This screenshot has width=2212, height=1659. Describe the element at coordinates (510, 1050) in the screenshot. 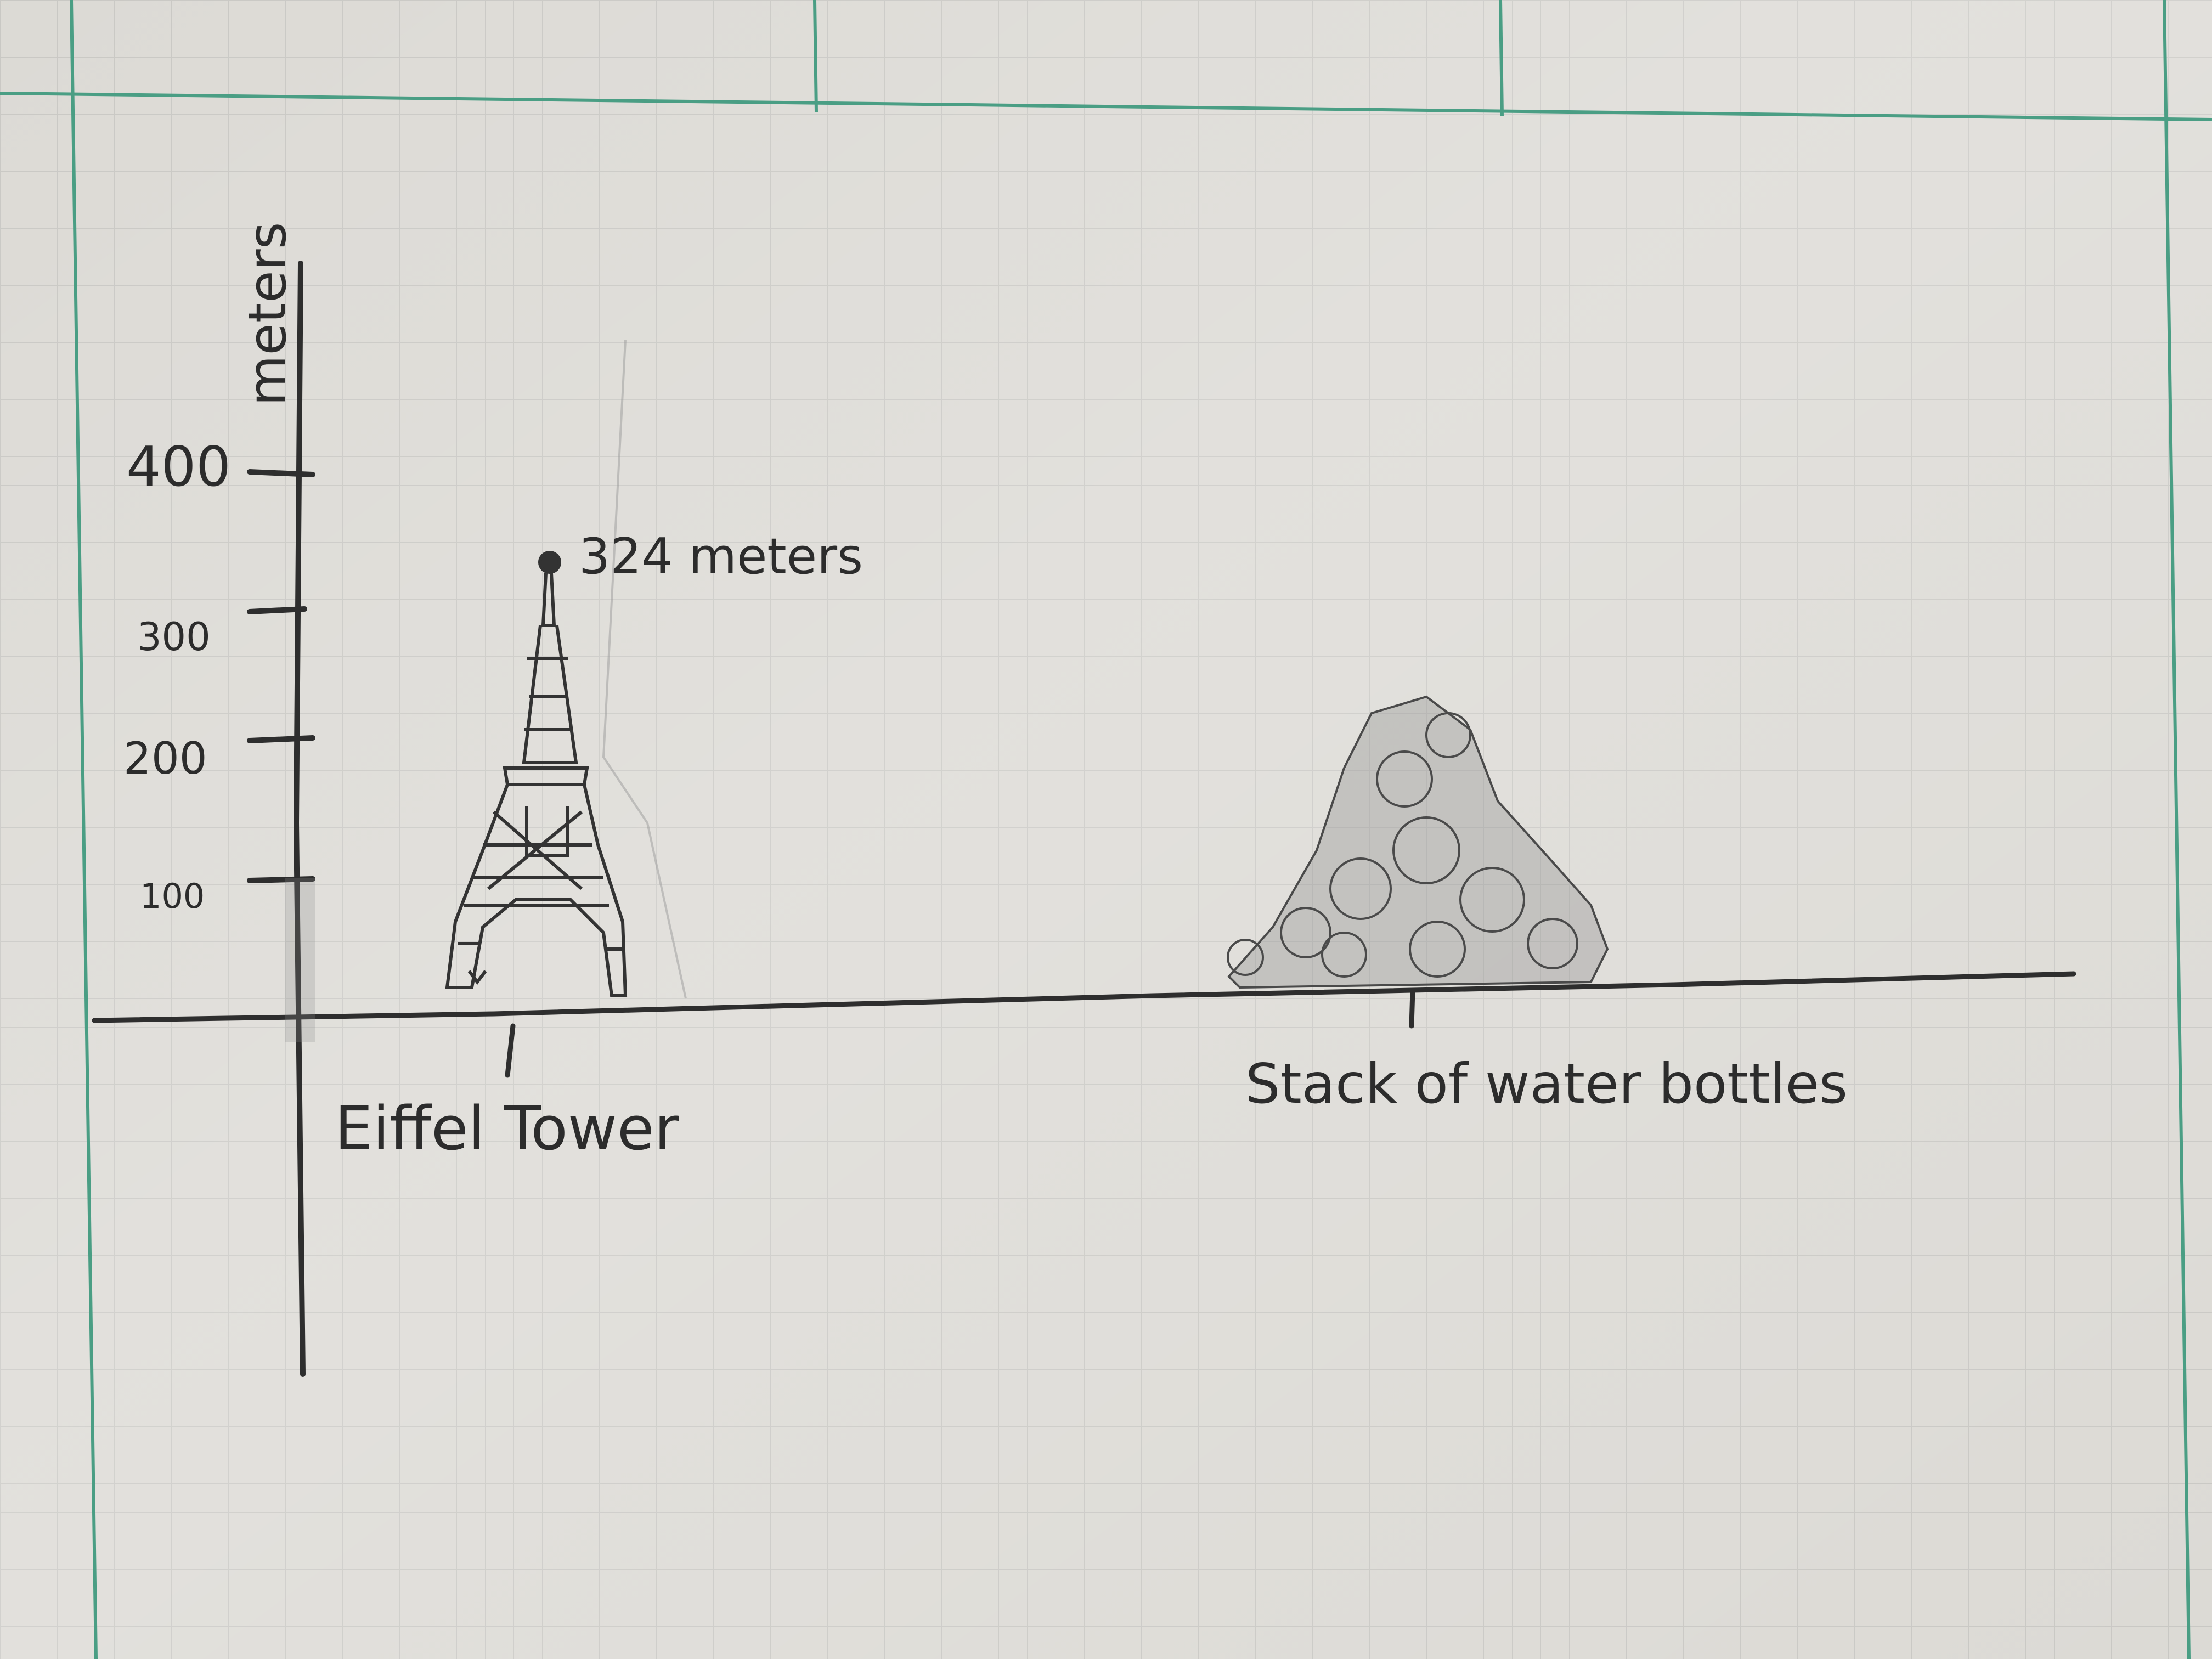

I see `x-tick-eiffel` at that location.